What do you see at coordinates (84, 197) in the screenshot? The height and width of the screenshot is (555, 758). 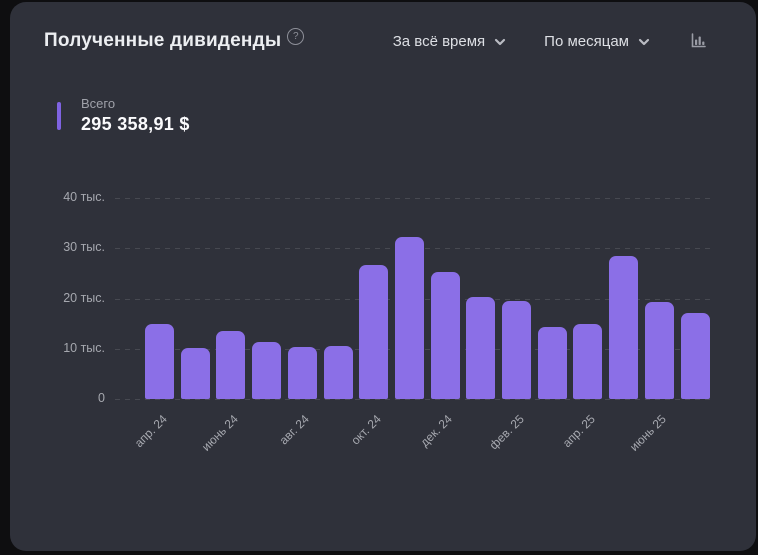 I see `y-axis-tick-label: 40 тыс.` at bounding box center [84, 197].